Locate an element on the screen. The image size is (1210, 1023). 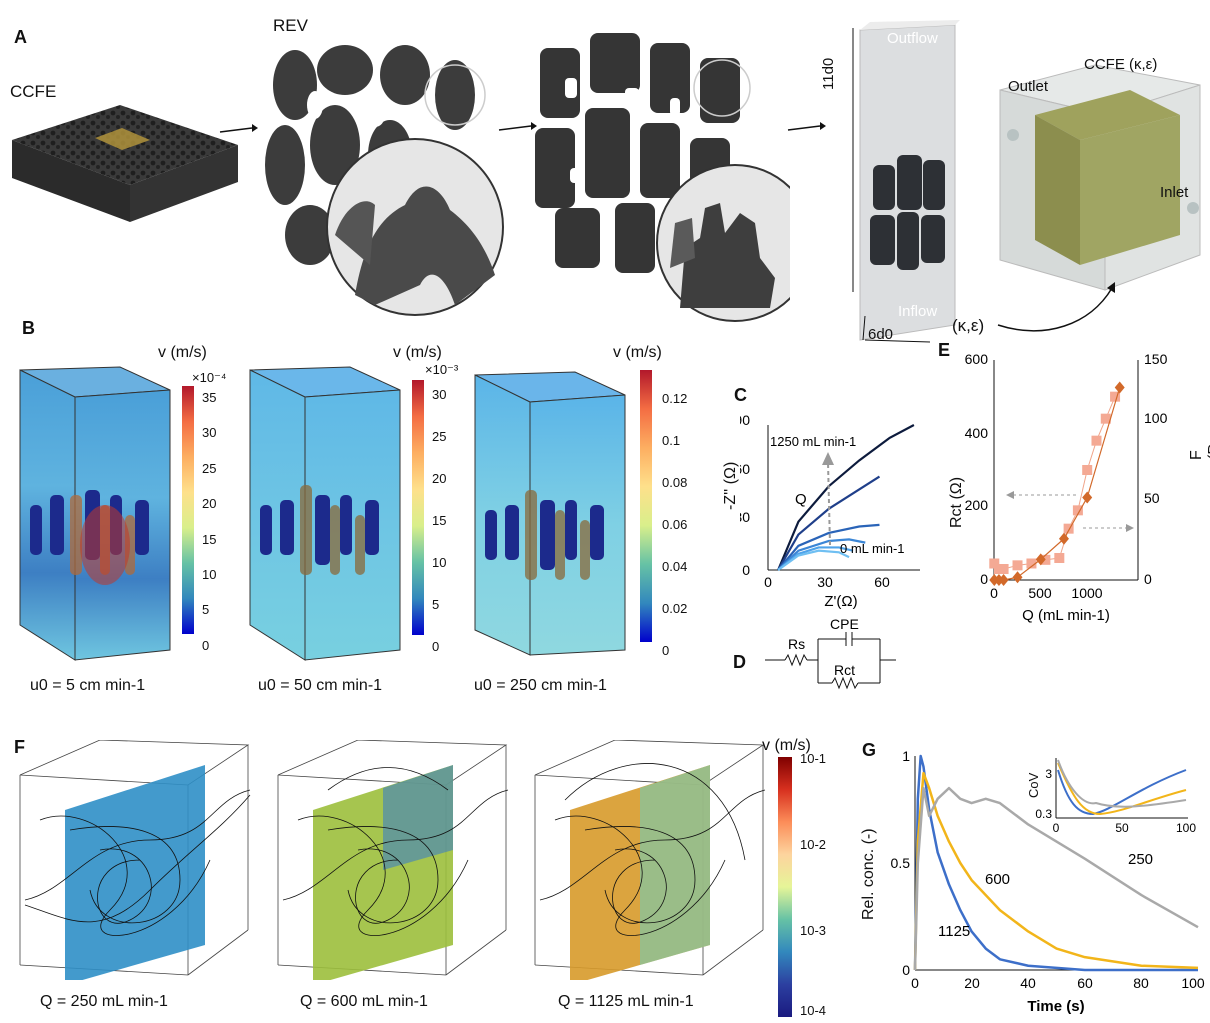
cb3-title: v (m/s) is located at coordinates (637, 352).